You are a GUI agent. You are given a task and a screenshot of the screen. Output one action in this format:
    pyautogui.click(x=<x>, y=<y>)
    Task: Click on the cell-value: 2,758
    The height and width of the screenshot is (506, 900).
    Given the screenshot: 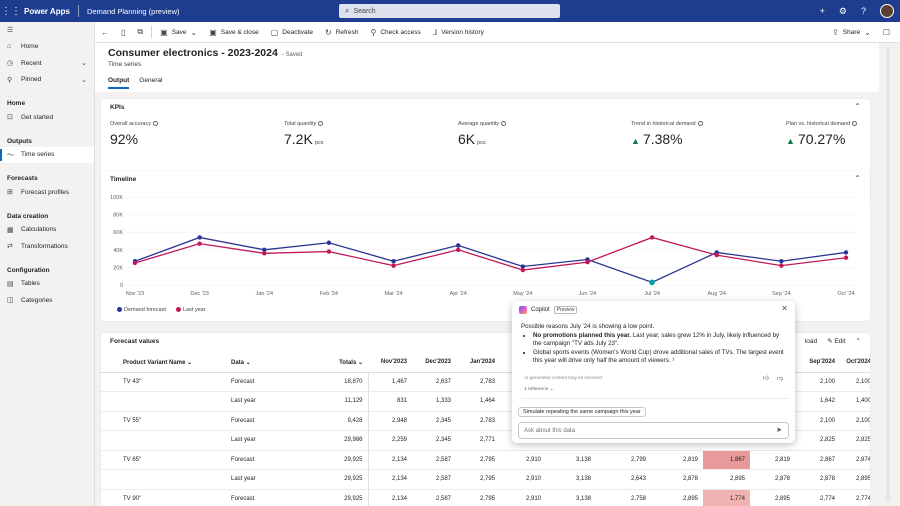 What is the action you would take?
    pyautogui.click(x=623, y=497)
    